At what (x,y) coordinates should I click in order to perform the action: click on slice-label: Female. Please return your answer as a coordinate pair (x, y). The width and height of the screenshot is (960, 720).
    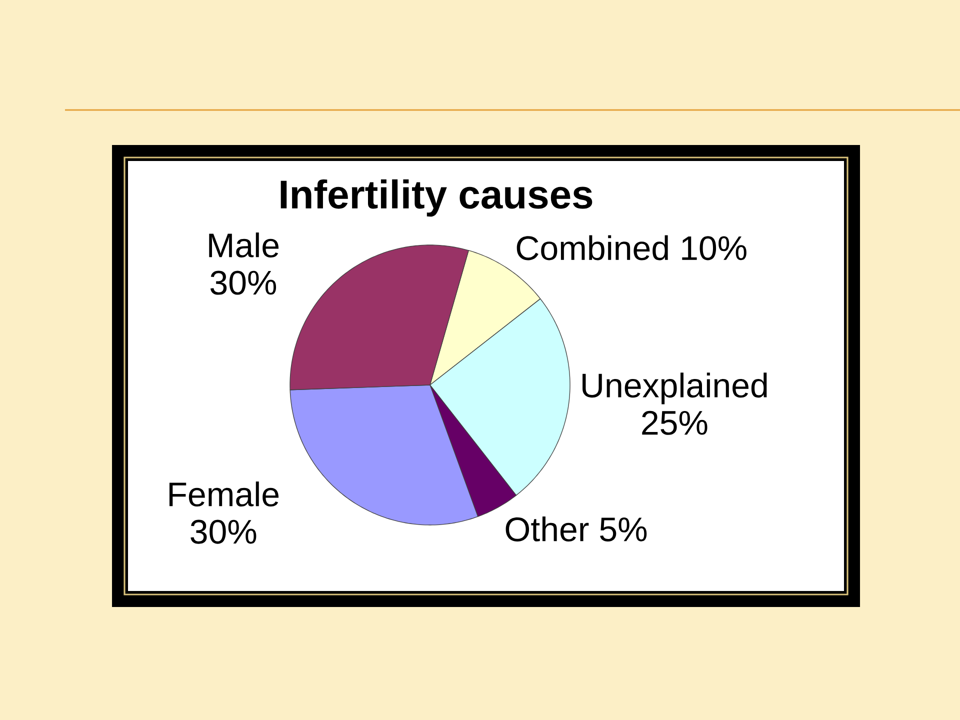
    Looking at the image, I should click on (224, 494).